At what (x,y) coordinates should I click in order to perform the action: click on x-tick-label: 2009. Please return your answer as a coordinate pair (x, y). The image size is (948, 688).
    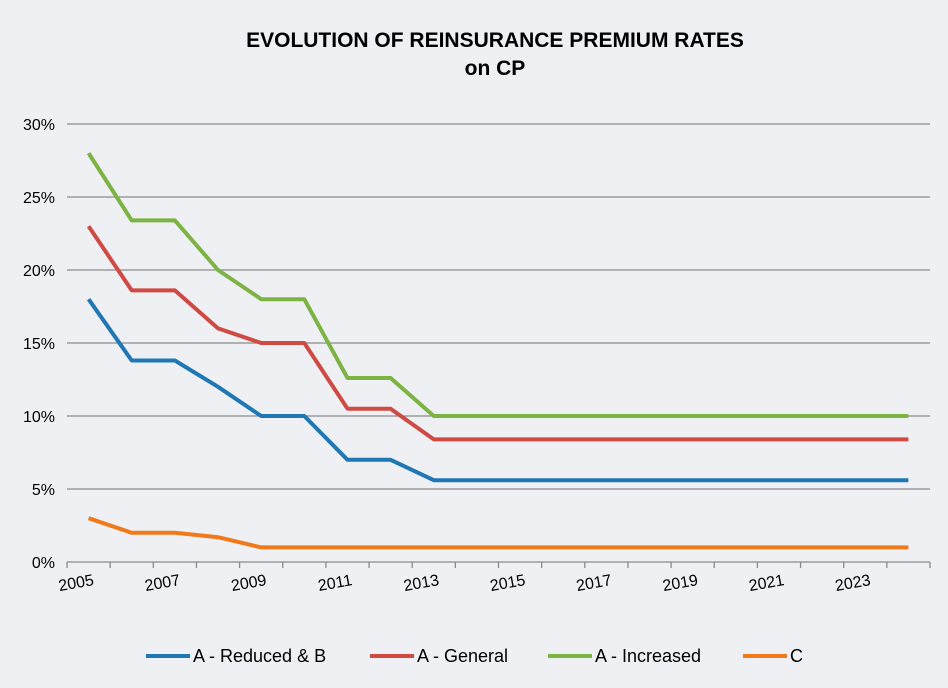
    Looking at the image, I should click on (249, 583).